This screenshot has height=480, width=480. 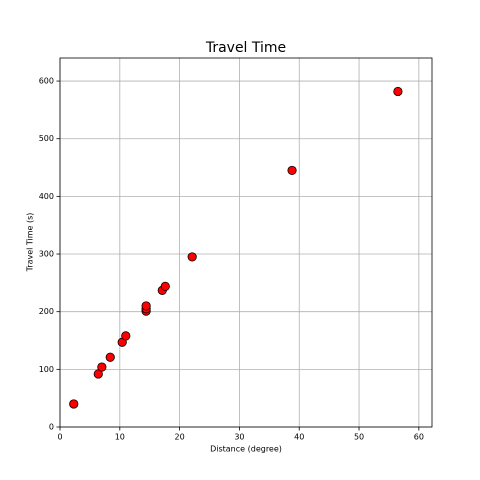 I want to click on x-axis-label: Distance (degree), so click(x=246, y=449).